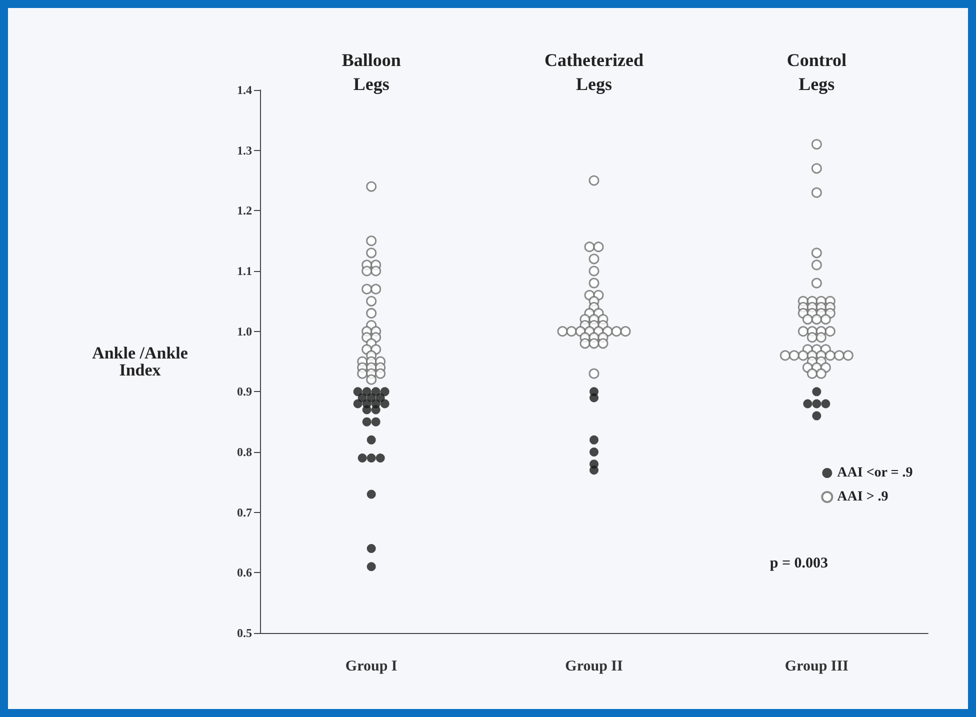 The image size is (976, 717). Describe the element at coordinates (816, 666) in the screenshot. I see `x-tick-label: Group III` at that location.